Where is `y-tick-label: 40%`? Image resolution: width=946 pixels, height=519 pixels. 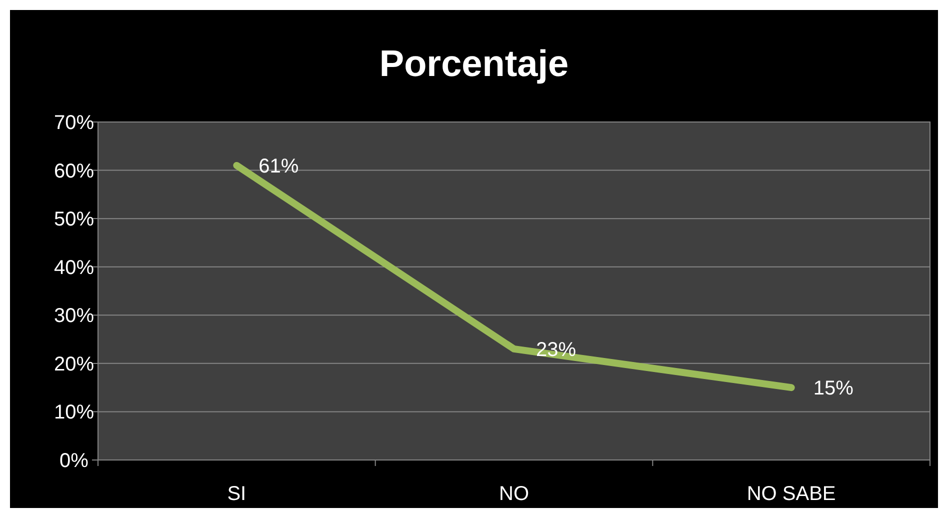 y-tick-label: 40% is located at coordinates (74, 267).